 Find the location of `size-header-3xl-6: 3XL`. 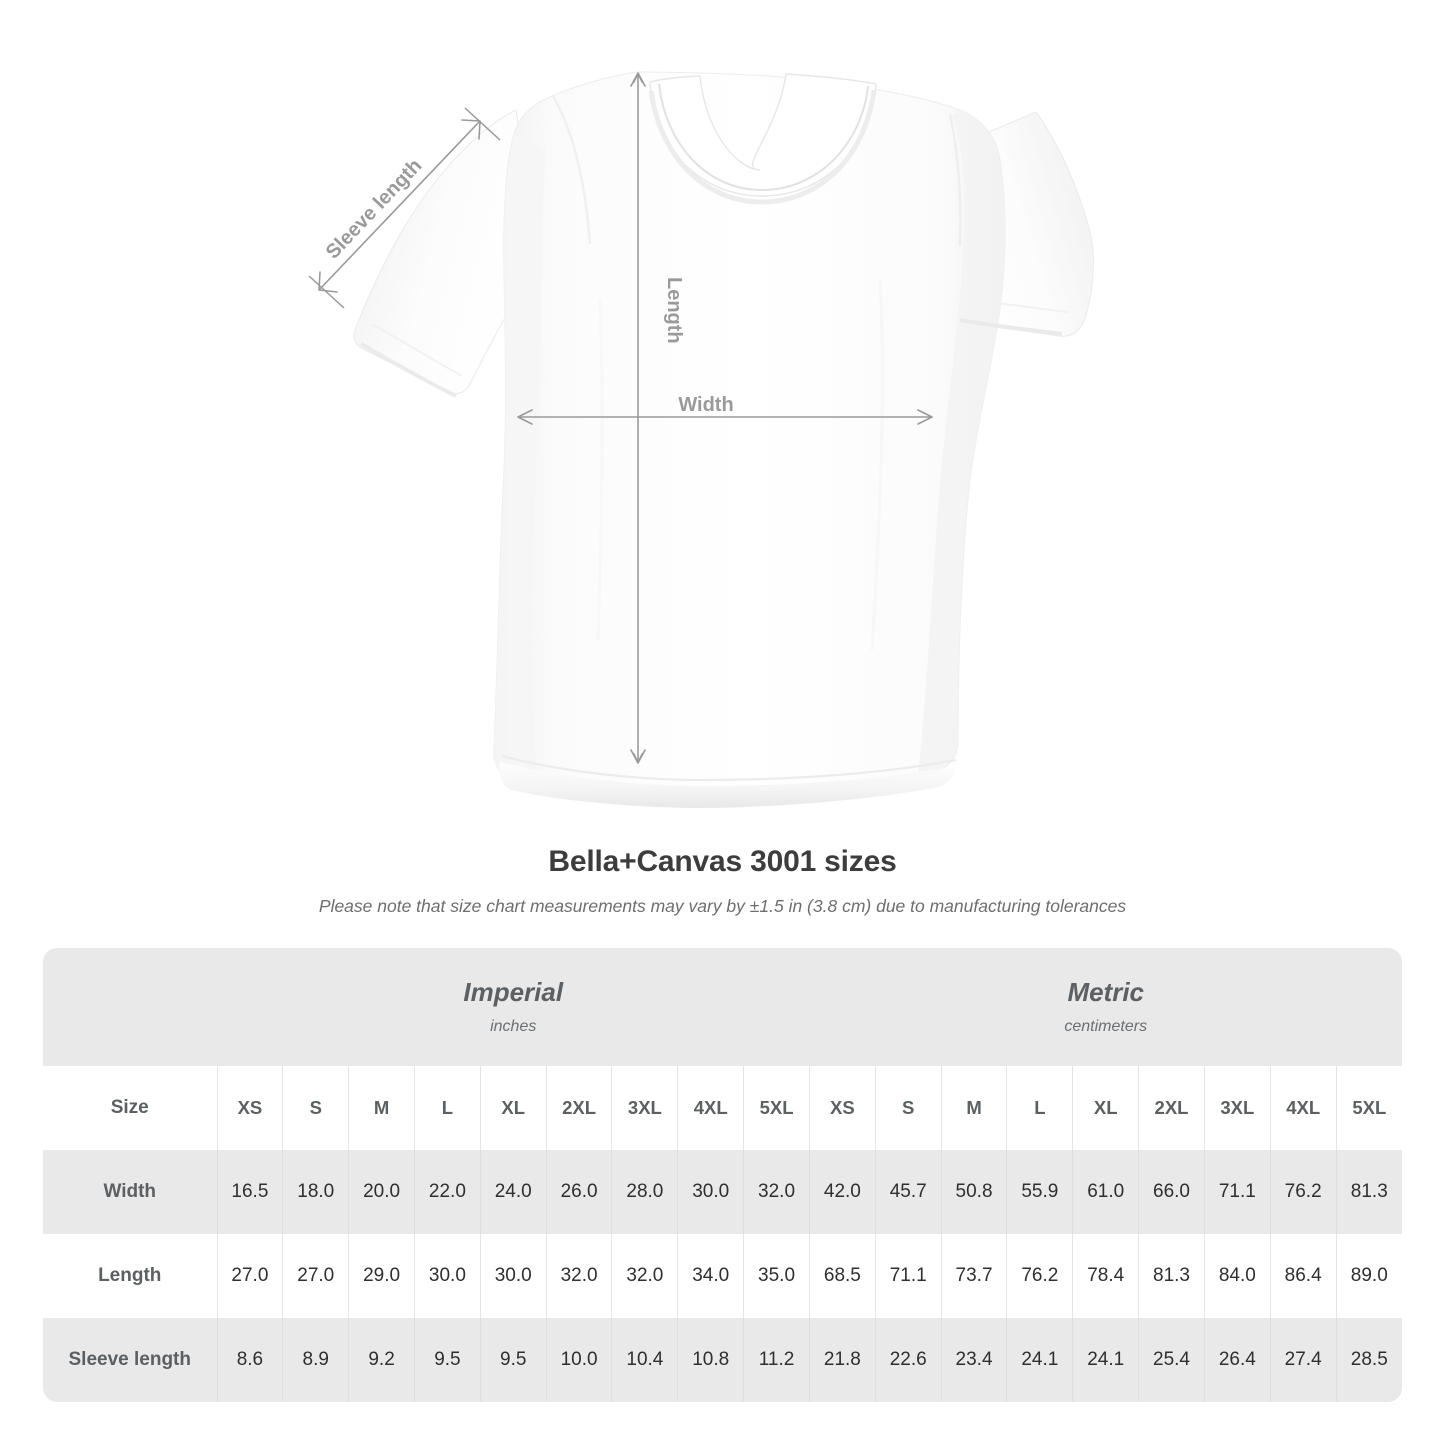

size-header-3xl-6: 3XL is located at coordinates (644, 1108).